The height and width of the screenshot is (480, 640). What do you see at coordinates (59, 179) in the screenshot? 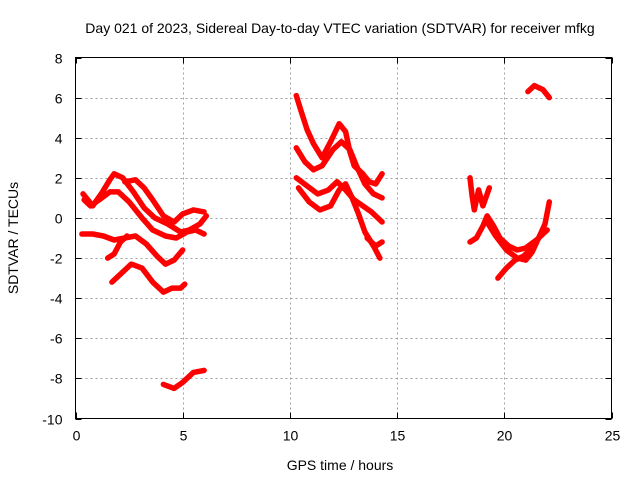
I see `y-tick-label: 2` at bounding box center [59, 179].